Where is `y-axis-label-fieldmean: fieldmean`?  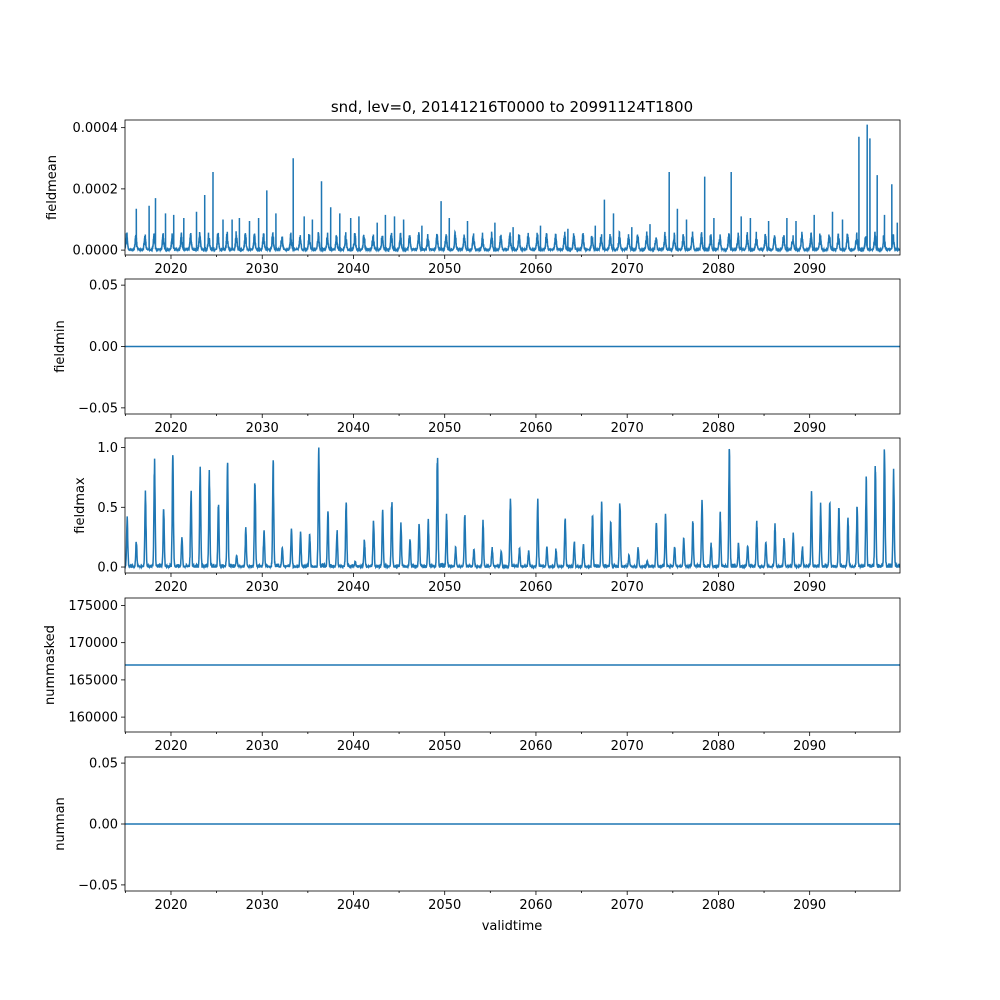 y-axis-label-fieldmean: fieldmean is located at coordinates (52, 187).